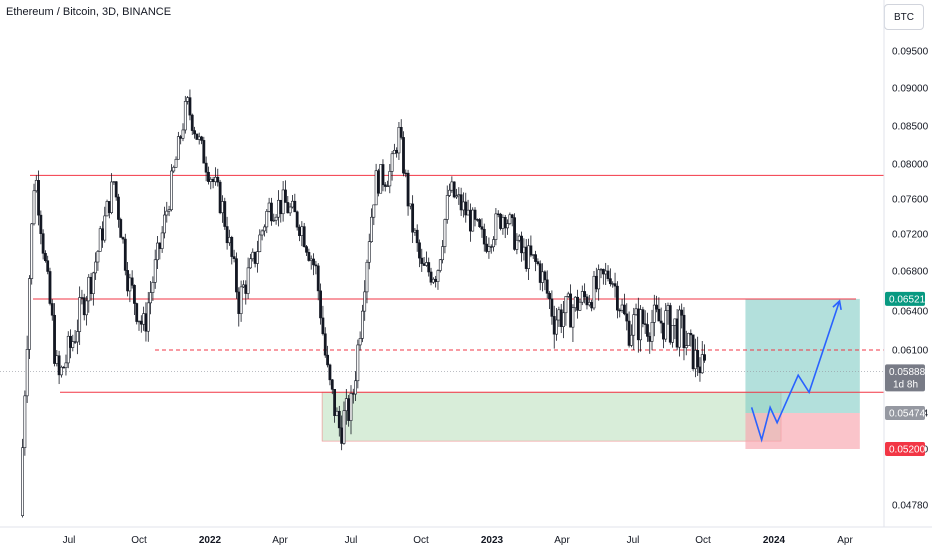  I want to click on price-tick-label: 0.09500, so click(910, 52).